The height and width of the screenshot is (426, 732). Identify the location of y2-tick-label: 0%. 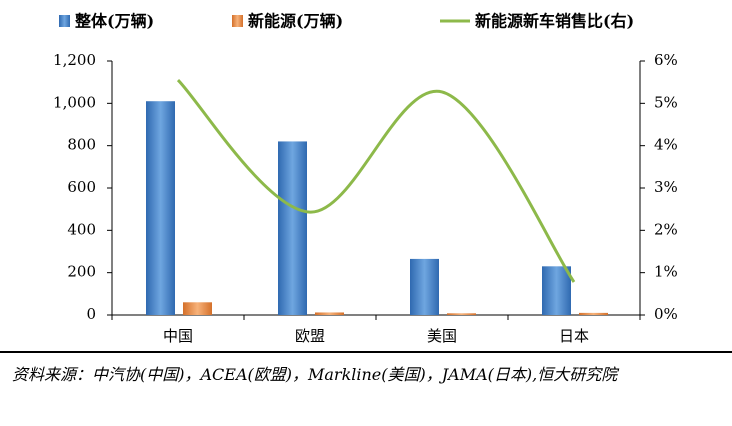
(666, 314).